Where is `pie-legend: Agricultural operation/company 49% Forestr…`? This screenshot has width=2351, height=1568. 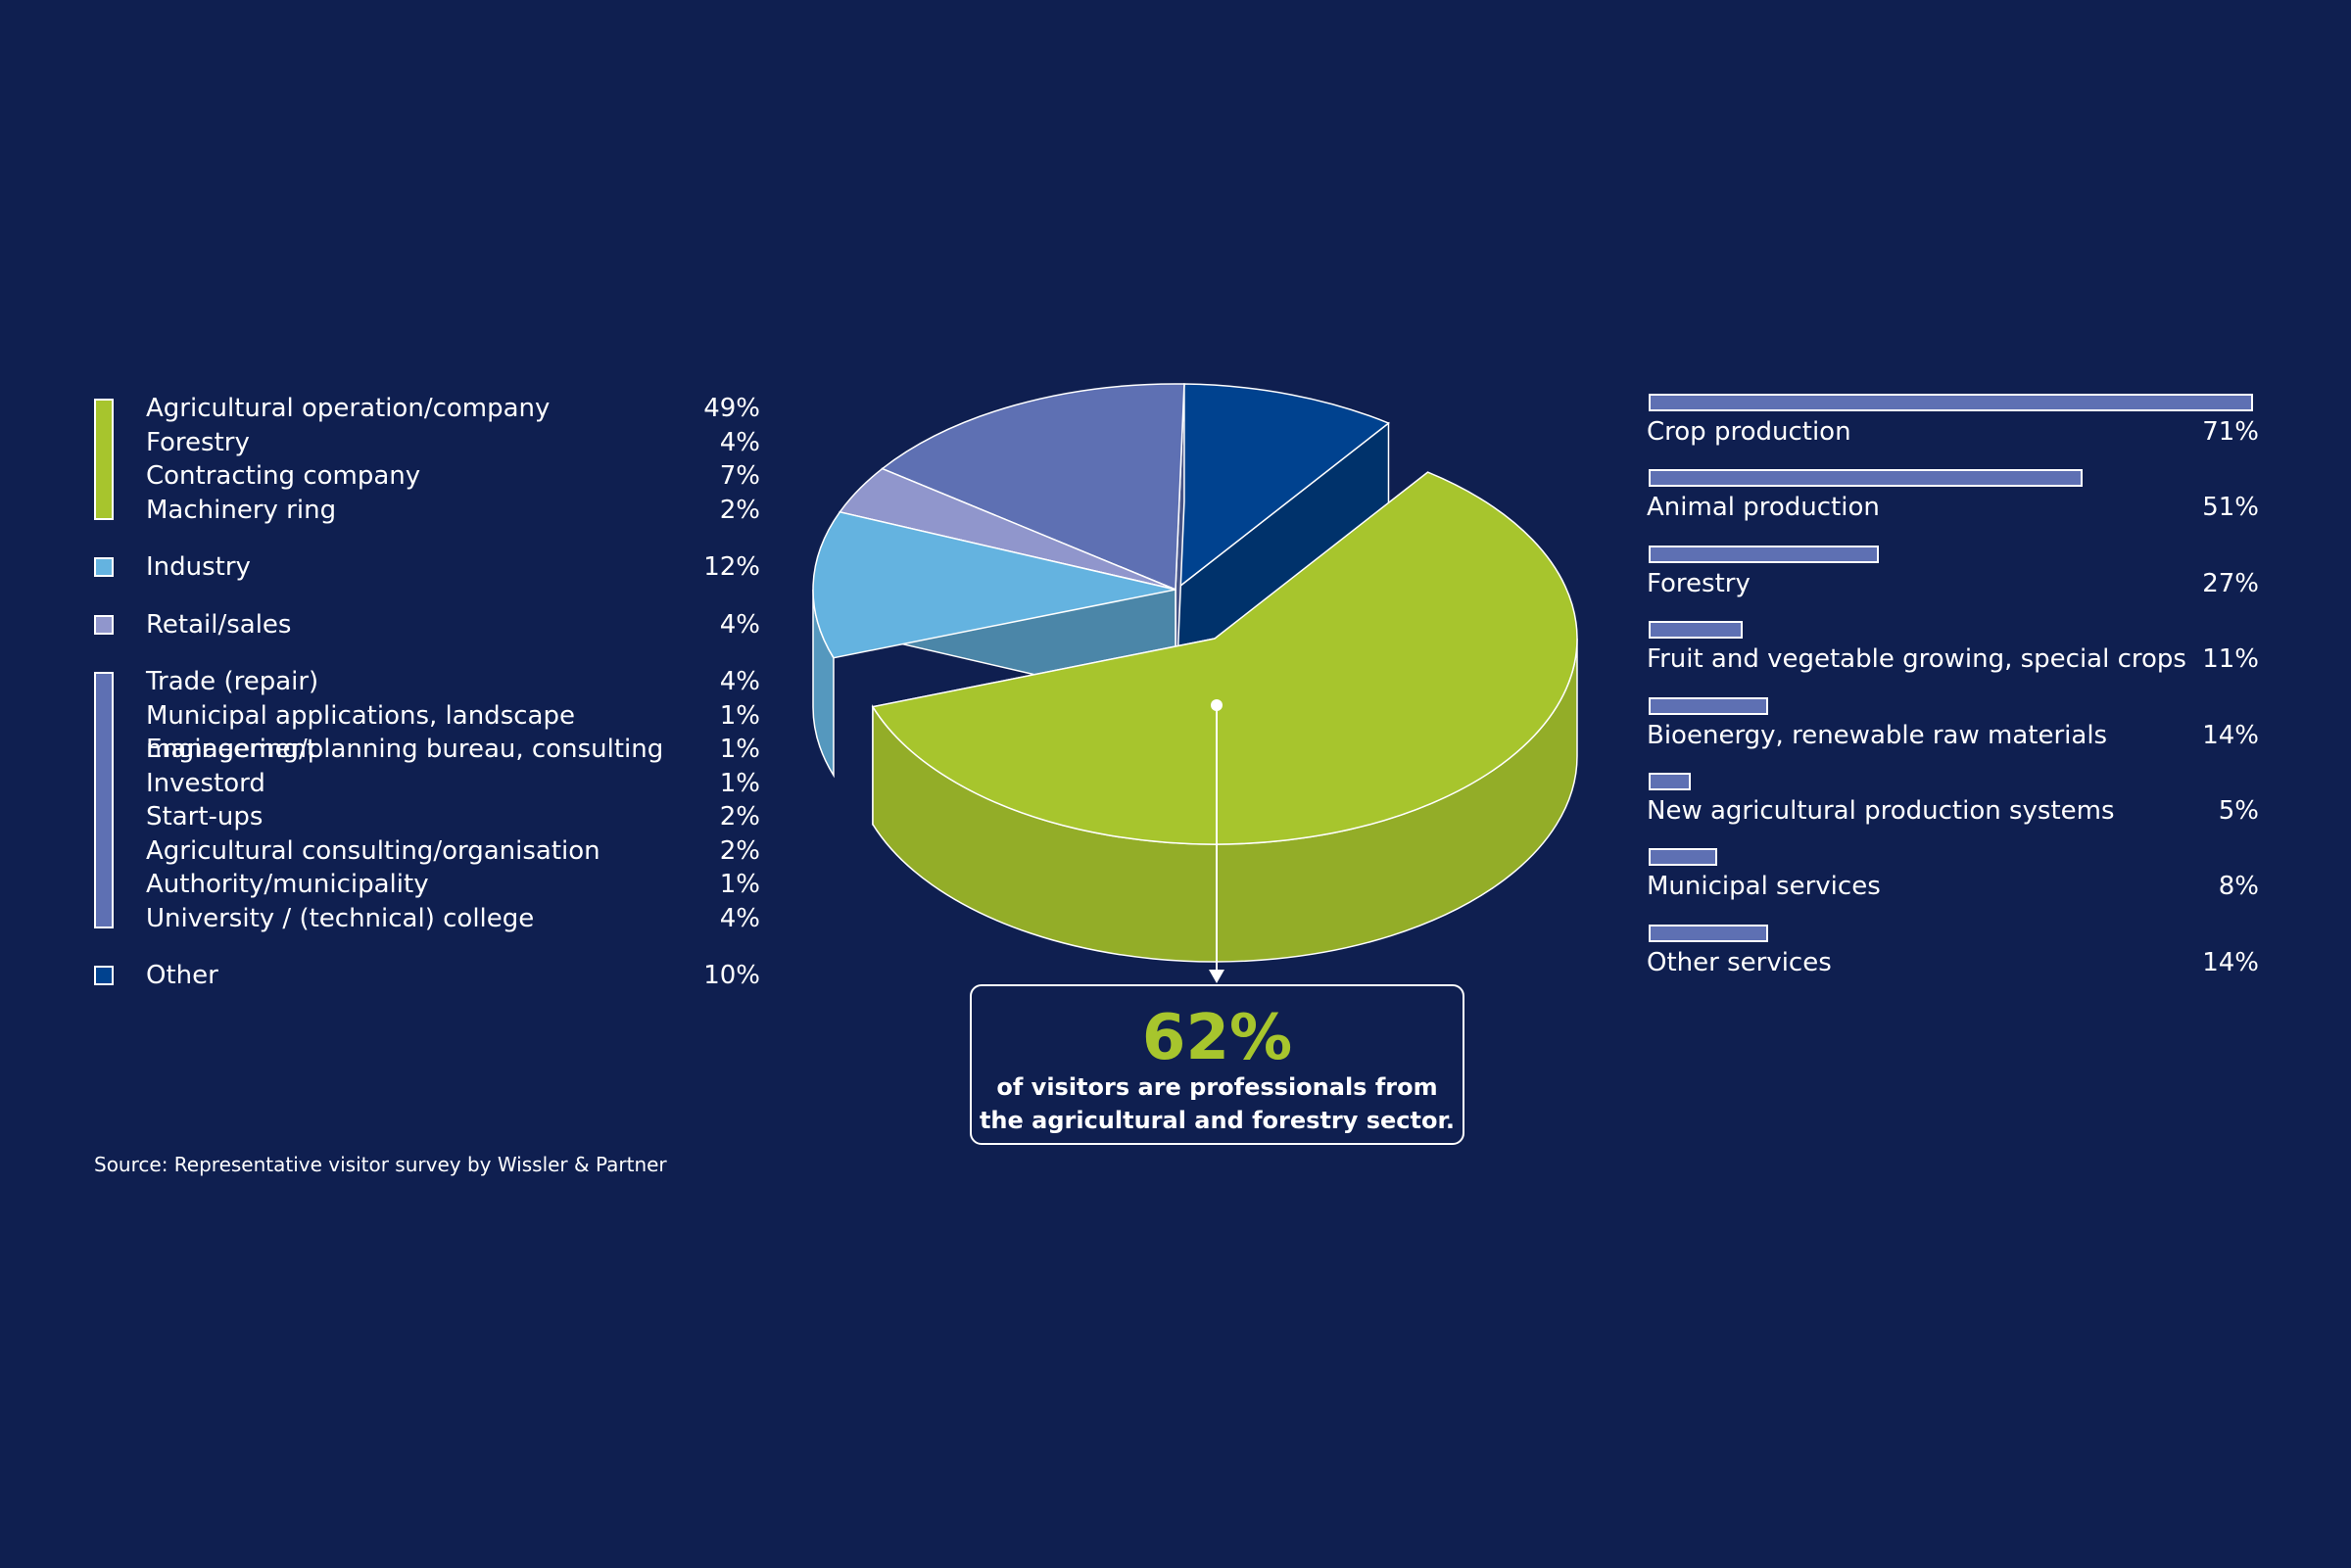 pie-legend: Agricultural operation/company 49% Forestr… is located at coordinates (427, 705).